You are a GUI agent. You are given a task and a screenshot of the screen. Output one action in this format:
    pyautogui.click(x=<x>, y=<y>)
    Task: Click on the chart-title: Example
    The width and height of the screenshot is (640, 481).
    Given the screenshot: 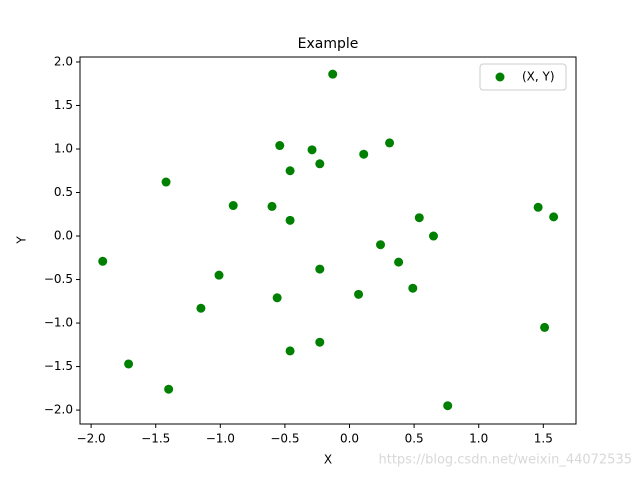 What is the action you would take?
    pyautogui.click(x=328, y=44)
    